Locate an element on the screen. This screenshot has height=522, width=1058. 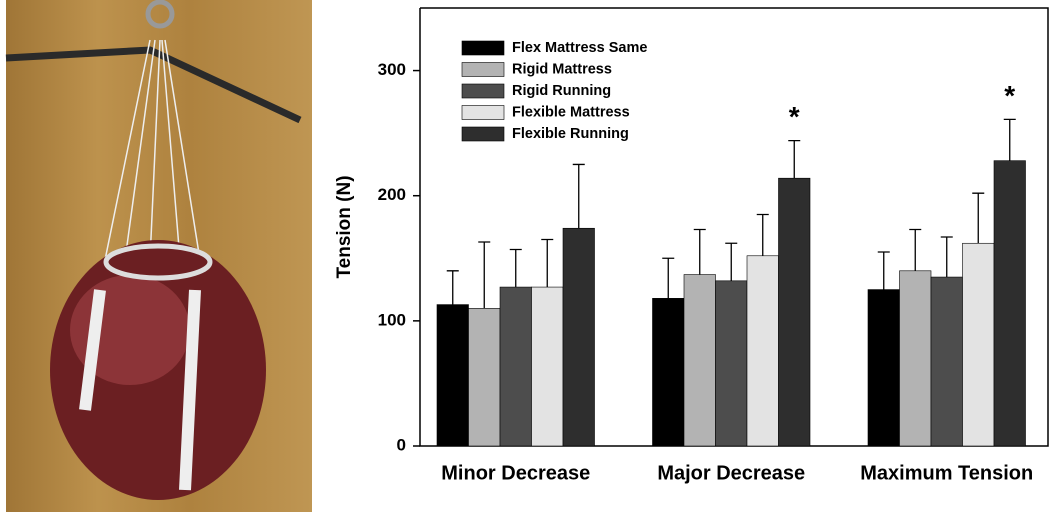
hook is located at coordinates (160, 14).